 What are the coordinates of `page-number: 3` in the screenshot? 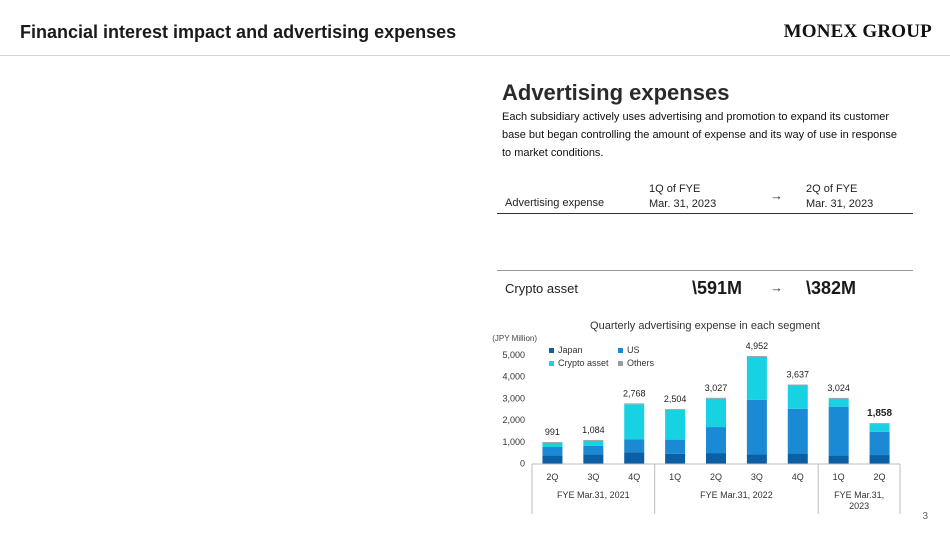 It's located at (925, 516).